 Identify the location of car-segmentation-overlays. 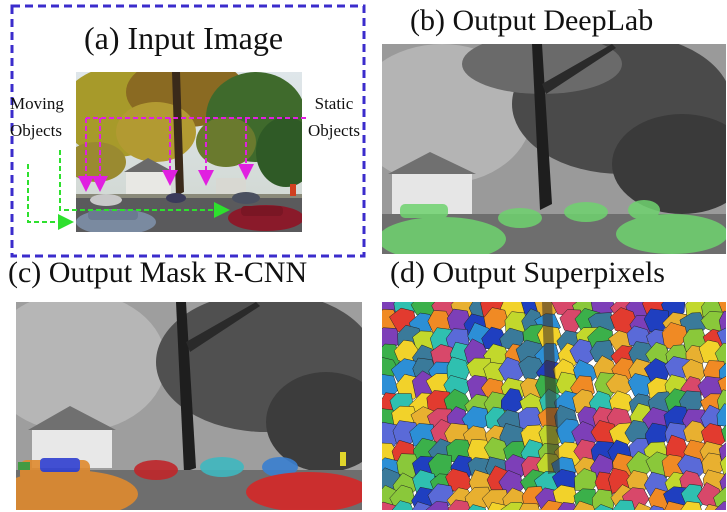
(554, 227).